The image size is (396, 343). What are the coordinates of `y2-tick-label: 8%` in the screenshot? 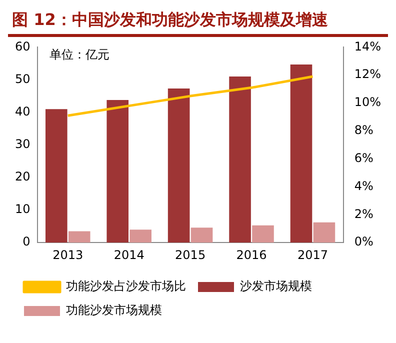 It's located at (364, 130).